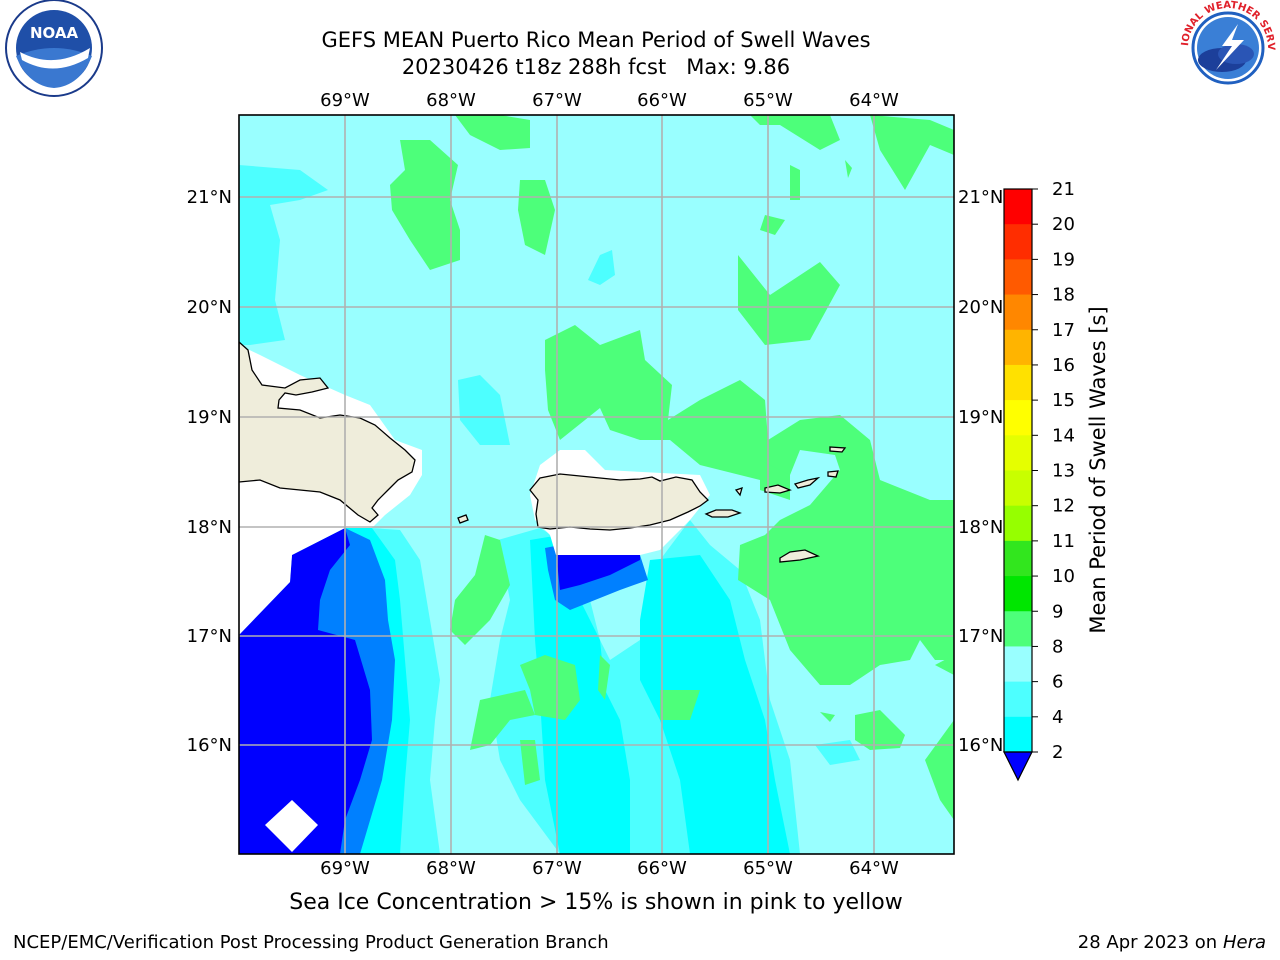 The width and height of the screenshot is (1280, 960). What do you see at coordinates (1098, 470) in the screenshot?
I see `colorbar-title: Mean Period of Swell Waves [s]` at bounding box center [1098, 470].